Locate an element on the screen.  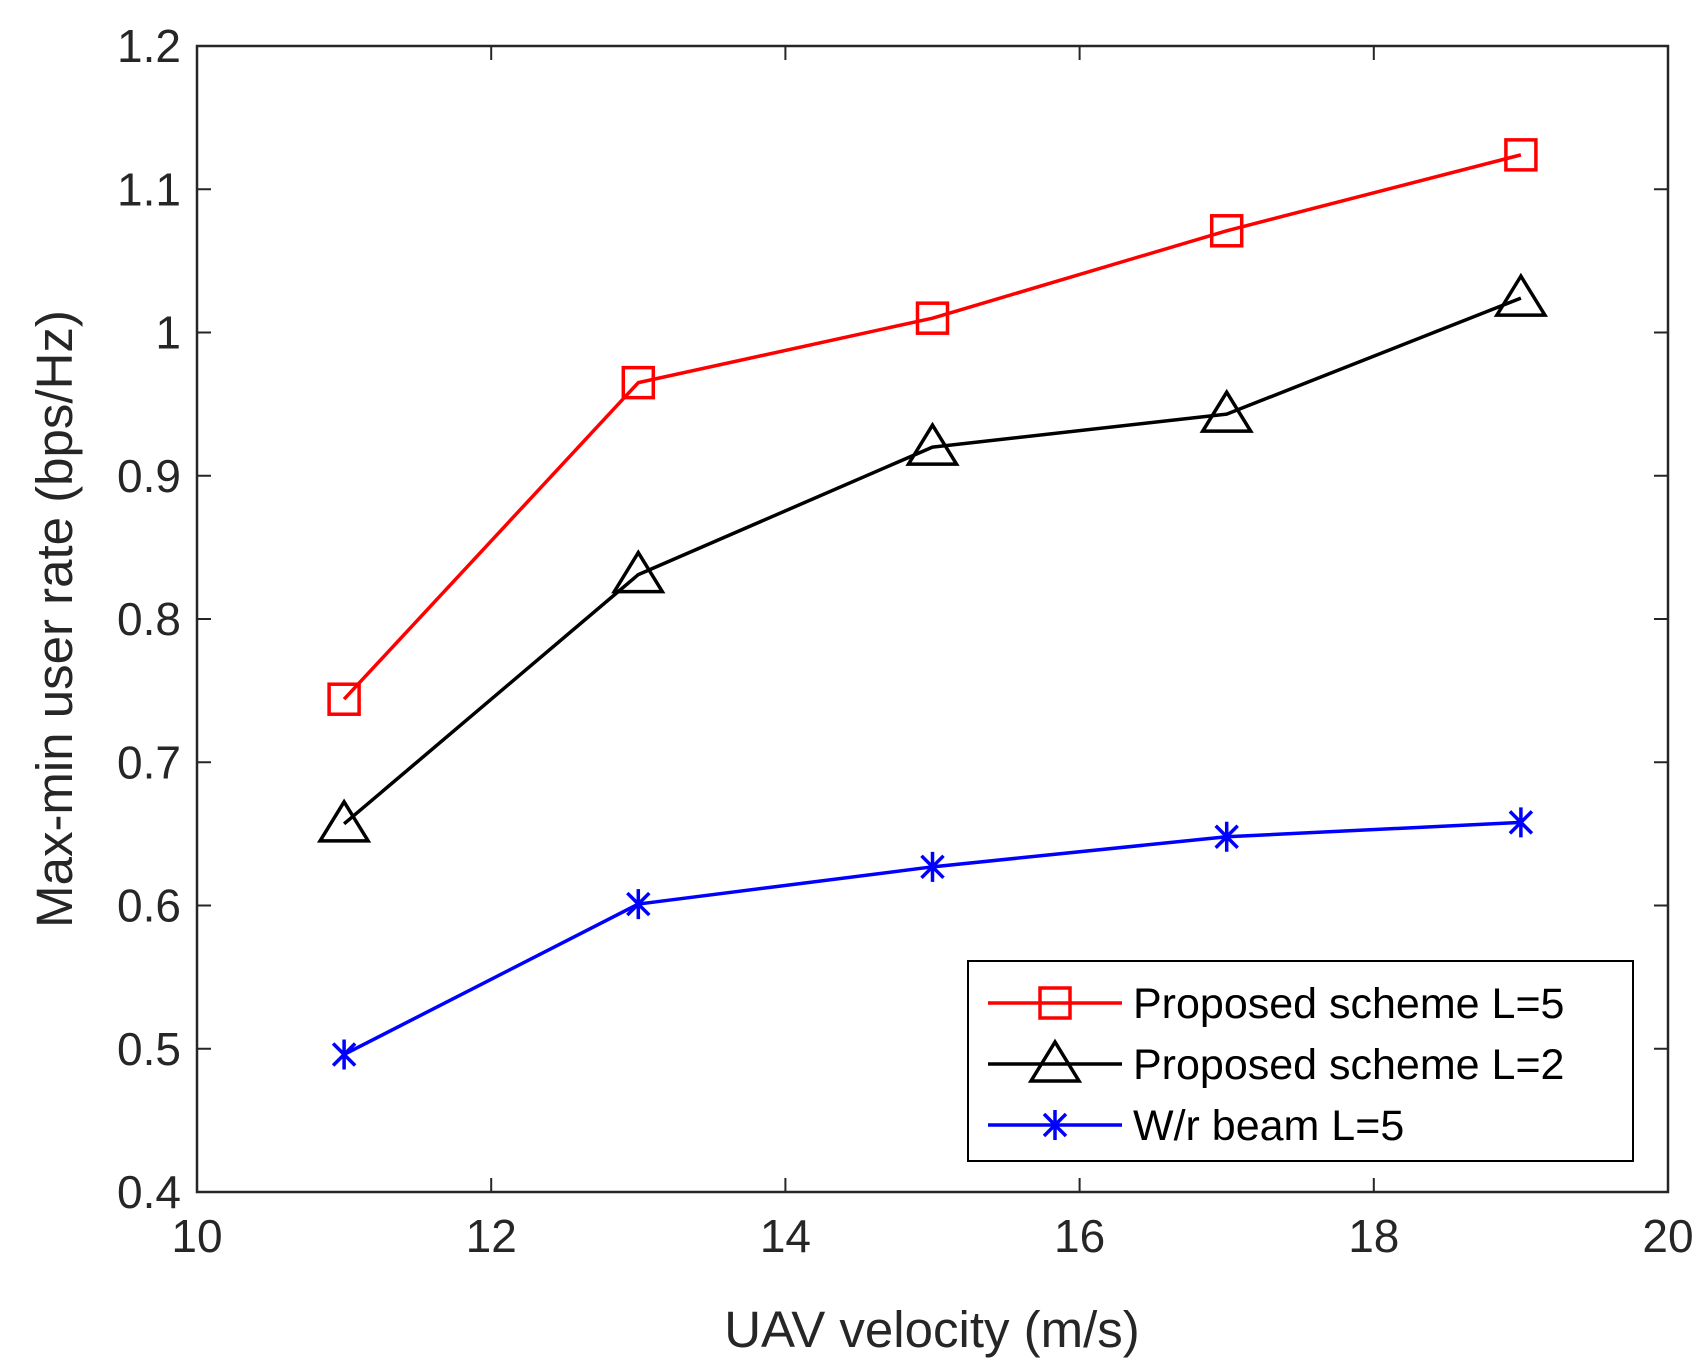
legend-box is located at coordinates (1300, 1061).